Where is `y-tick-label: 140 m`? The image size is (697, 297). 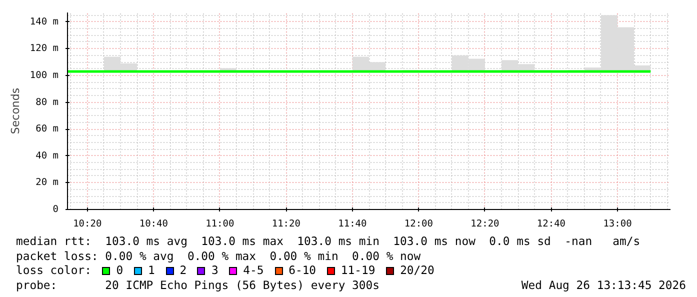 y-tick-label: 140 m is located at coordinates (44, 22).